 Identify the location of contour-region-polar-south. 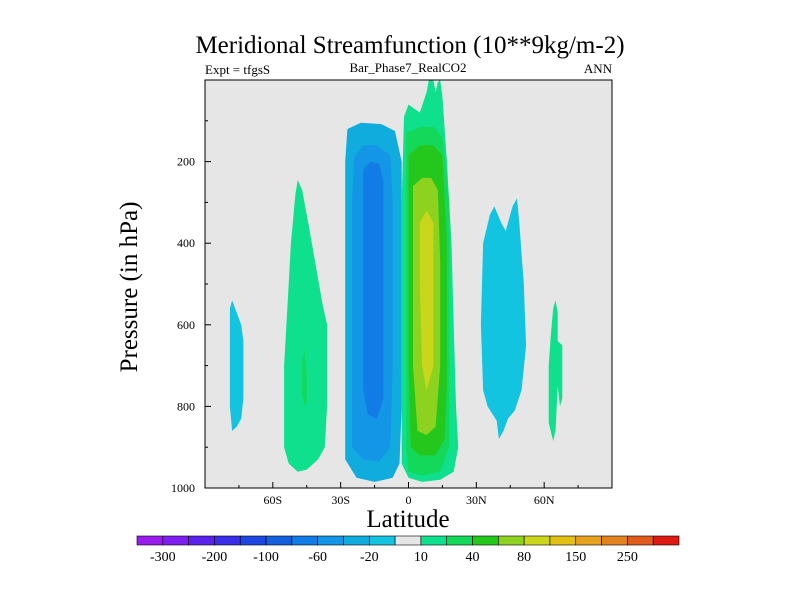
(236, 365).